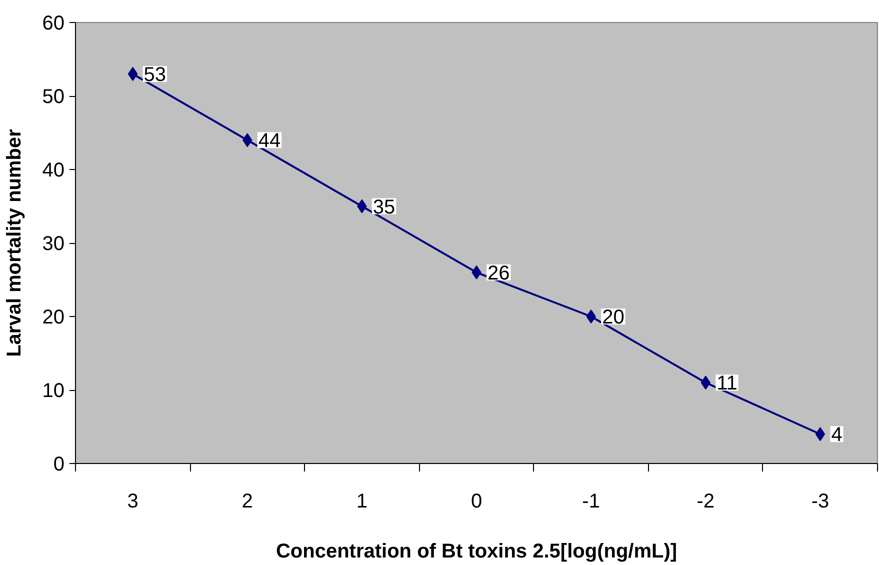  What do you see at coordinates (499, 273) in the screenshot?
I see `data-label: 26` at bounding box center [499, 273].